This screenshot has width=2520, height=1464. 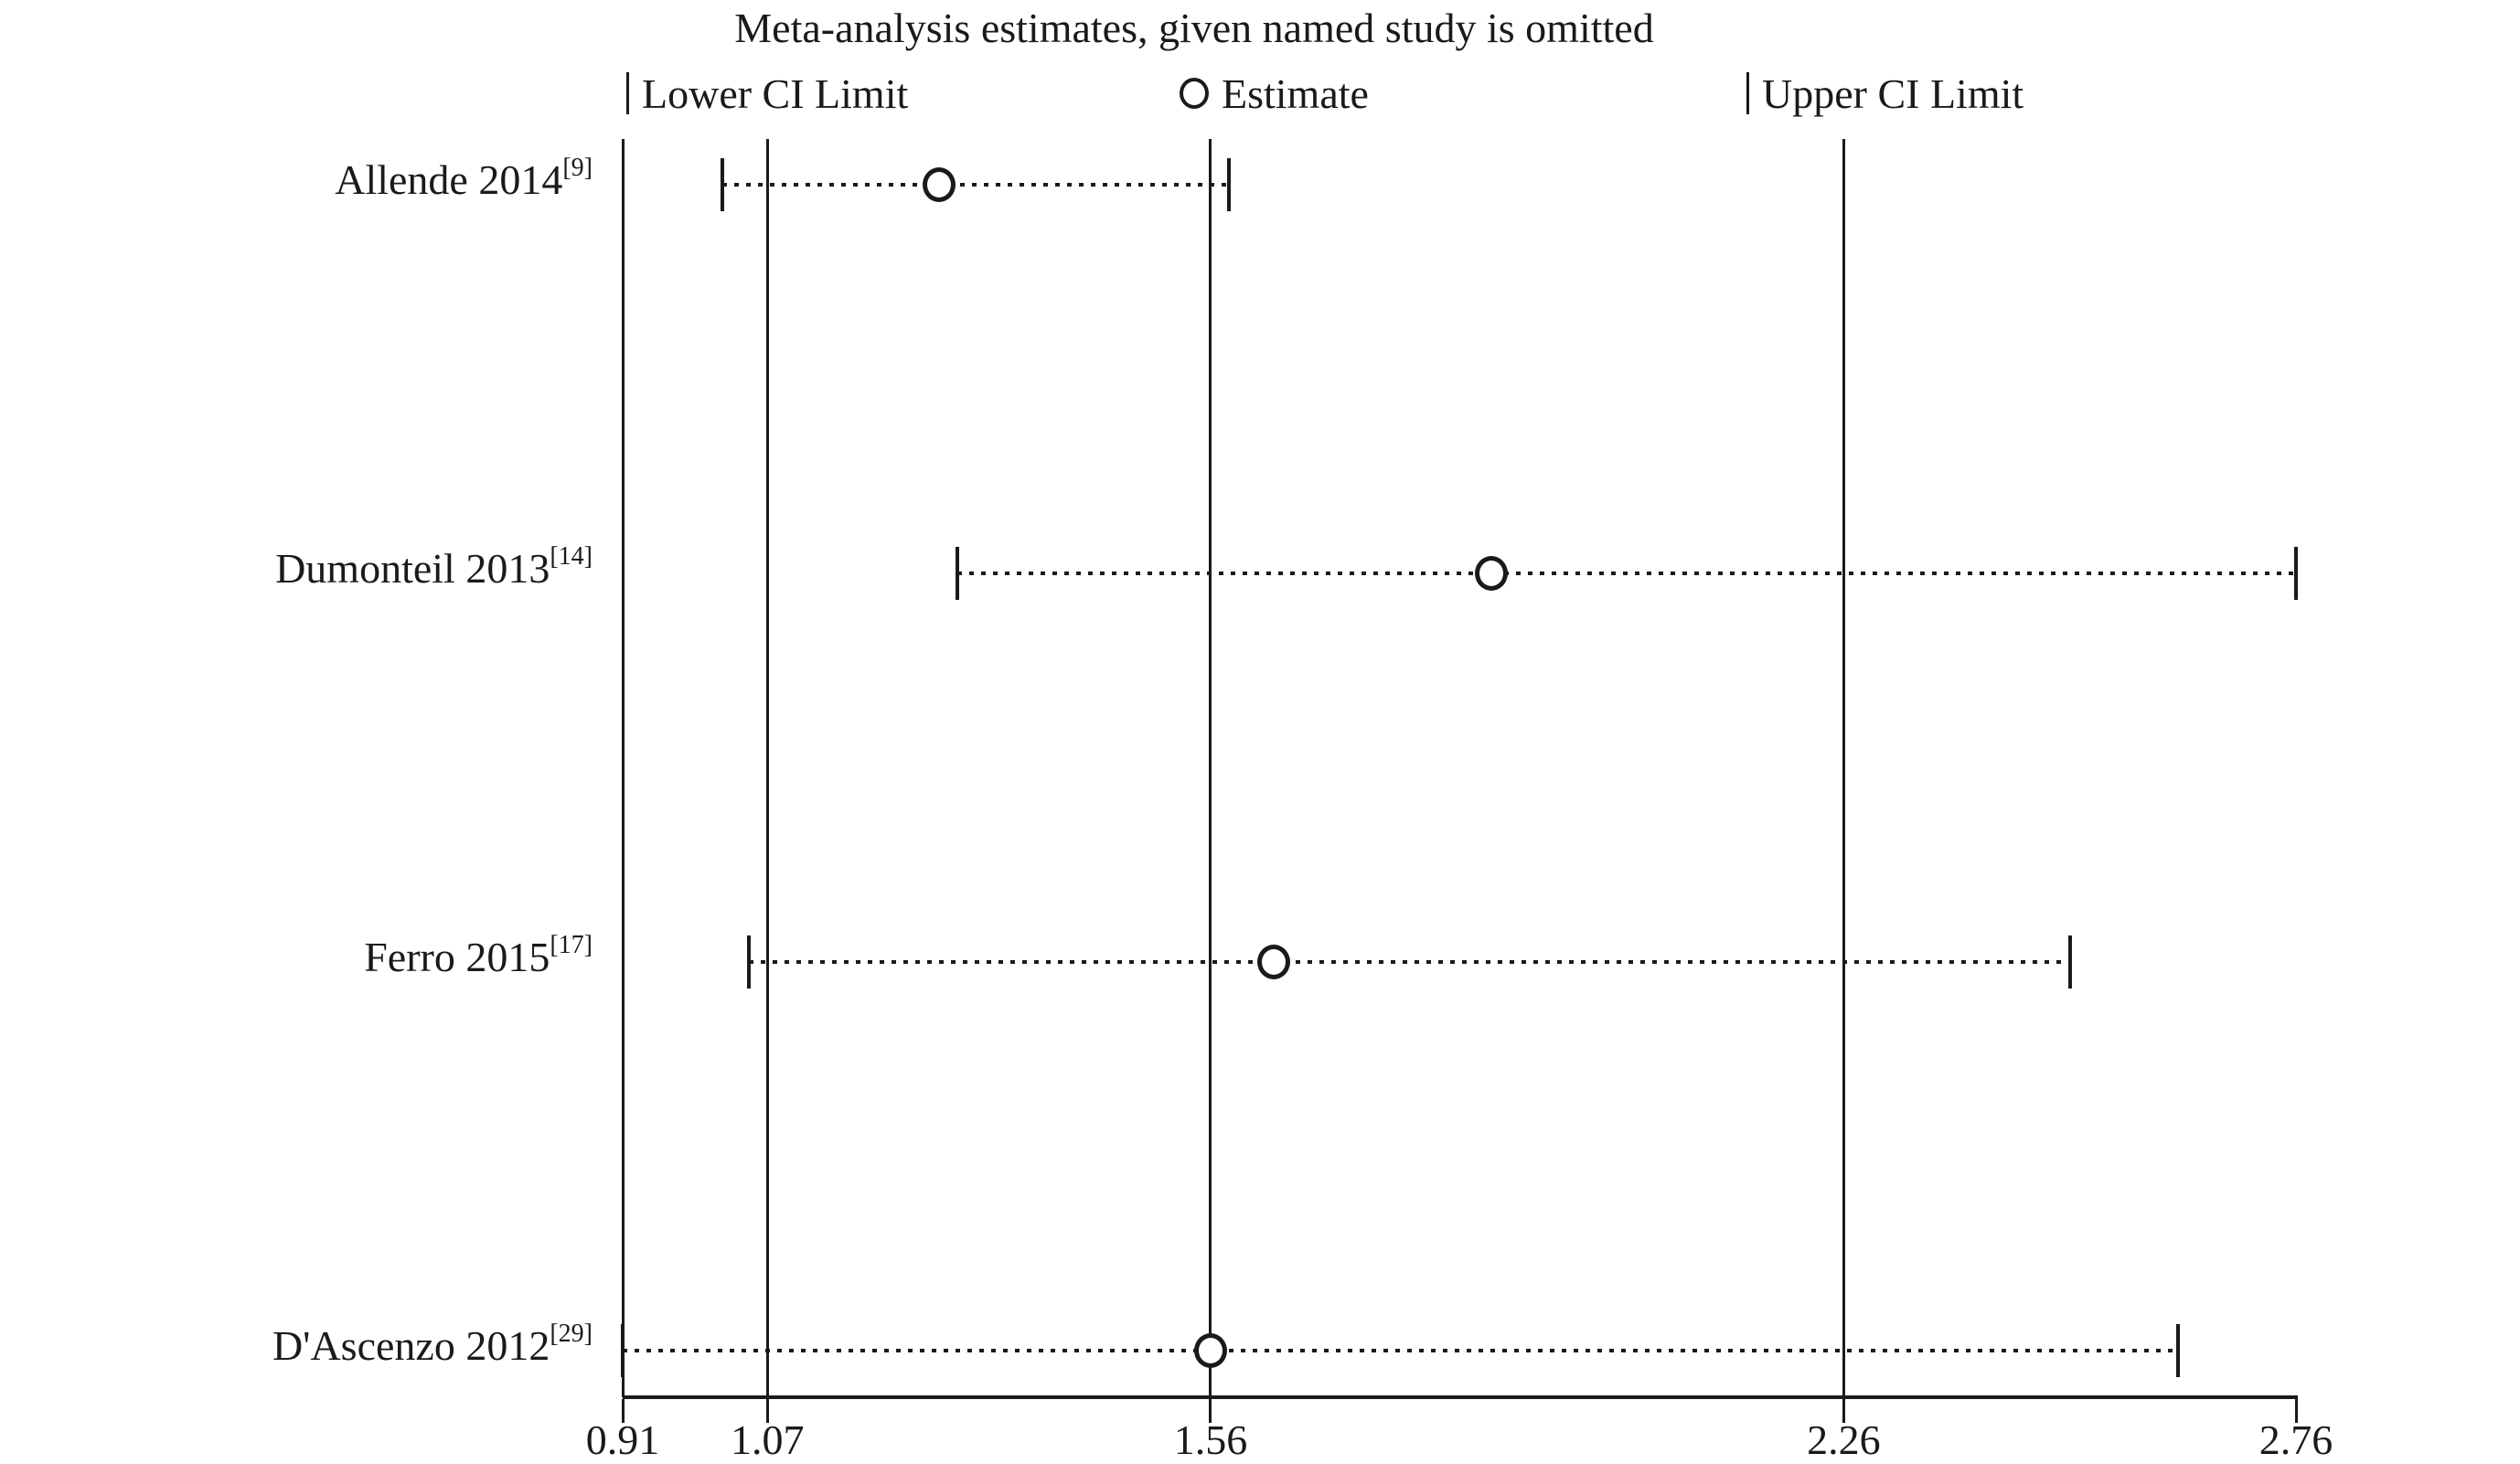 What do you see at coordinates (309, 179) in the screenshot?
I see `study-label: Allende 2014[9]` at bounding box center [309, 179].